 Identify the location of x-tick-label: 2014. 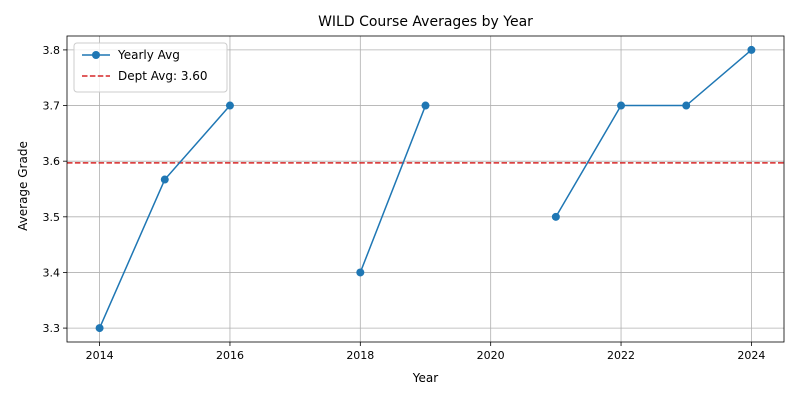
(100, 355).